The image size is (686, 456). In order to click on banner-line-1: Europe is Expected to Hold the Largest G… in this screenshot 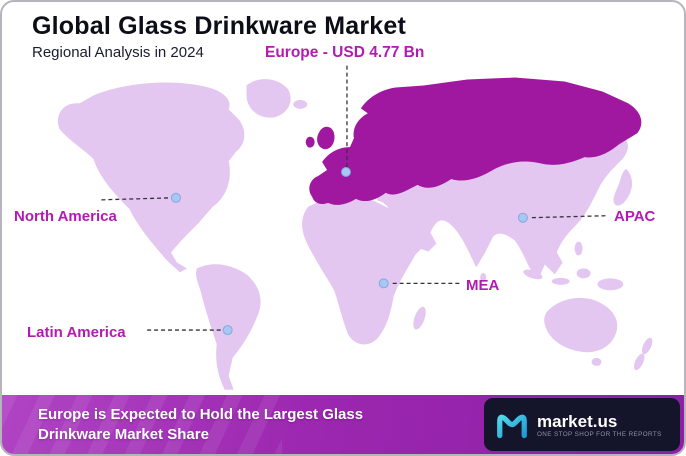, I will do `click(201, 414)`.